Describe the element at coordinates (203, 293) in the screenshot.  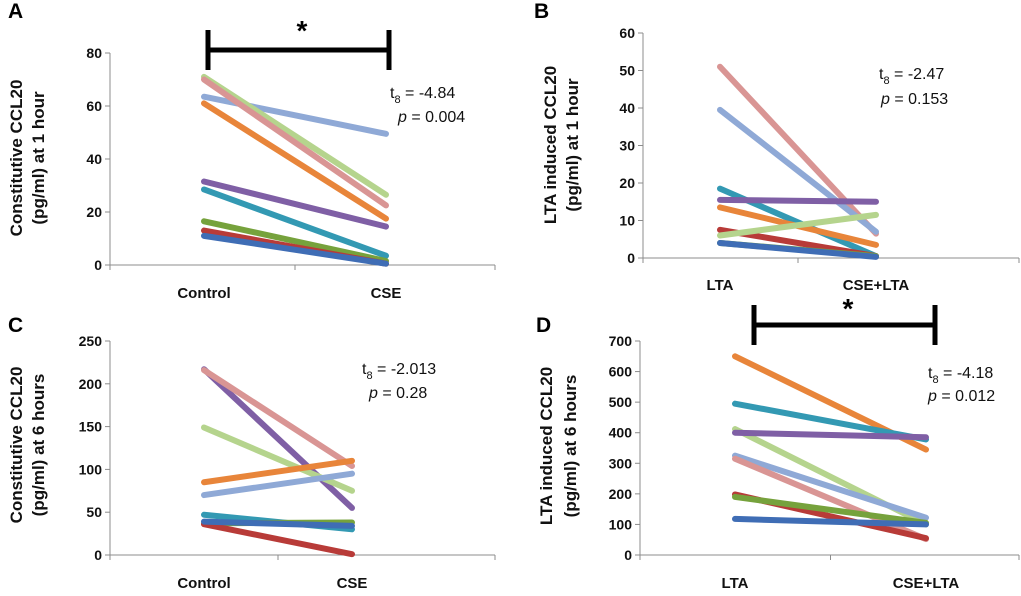
I see `panel-a-category-label: Control` at that location.